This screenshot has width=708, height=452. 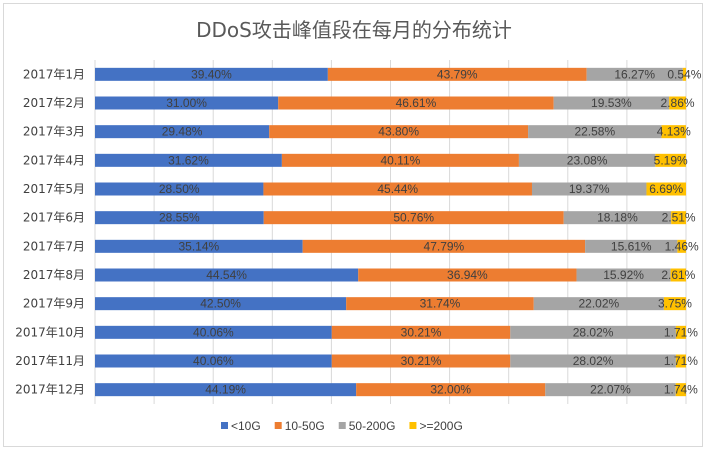 I want to click on data-label: 47.79%, so click(x=444, y=246).